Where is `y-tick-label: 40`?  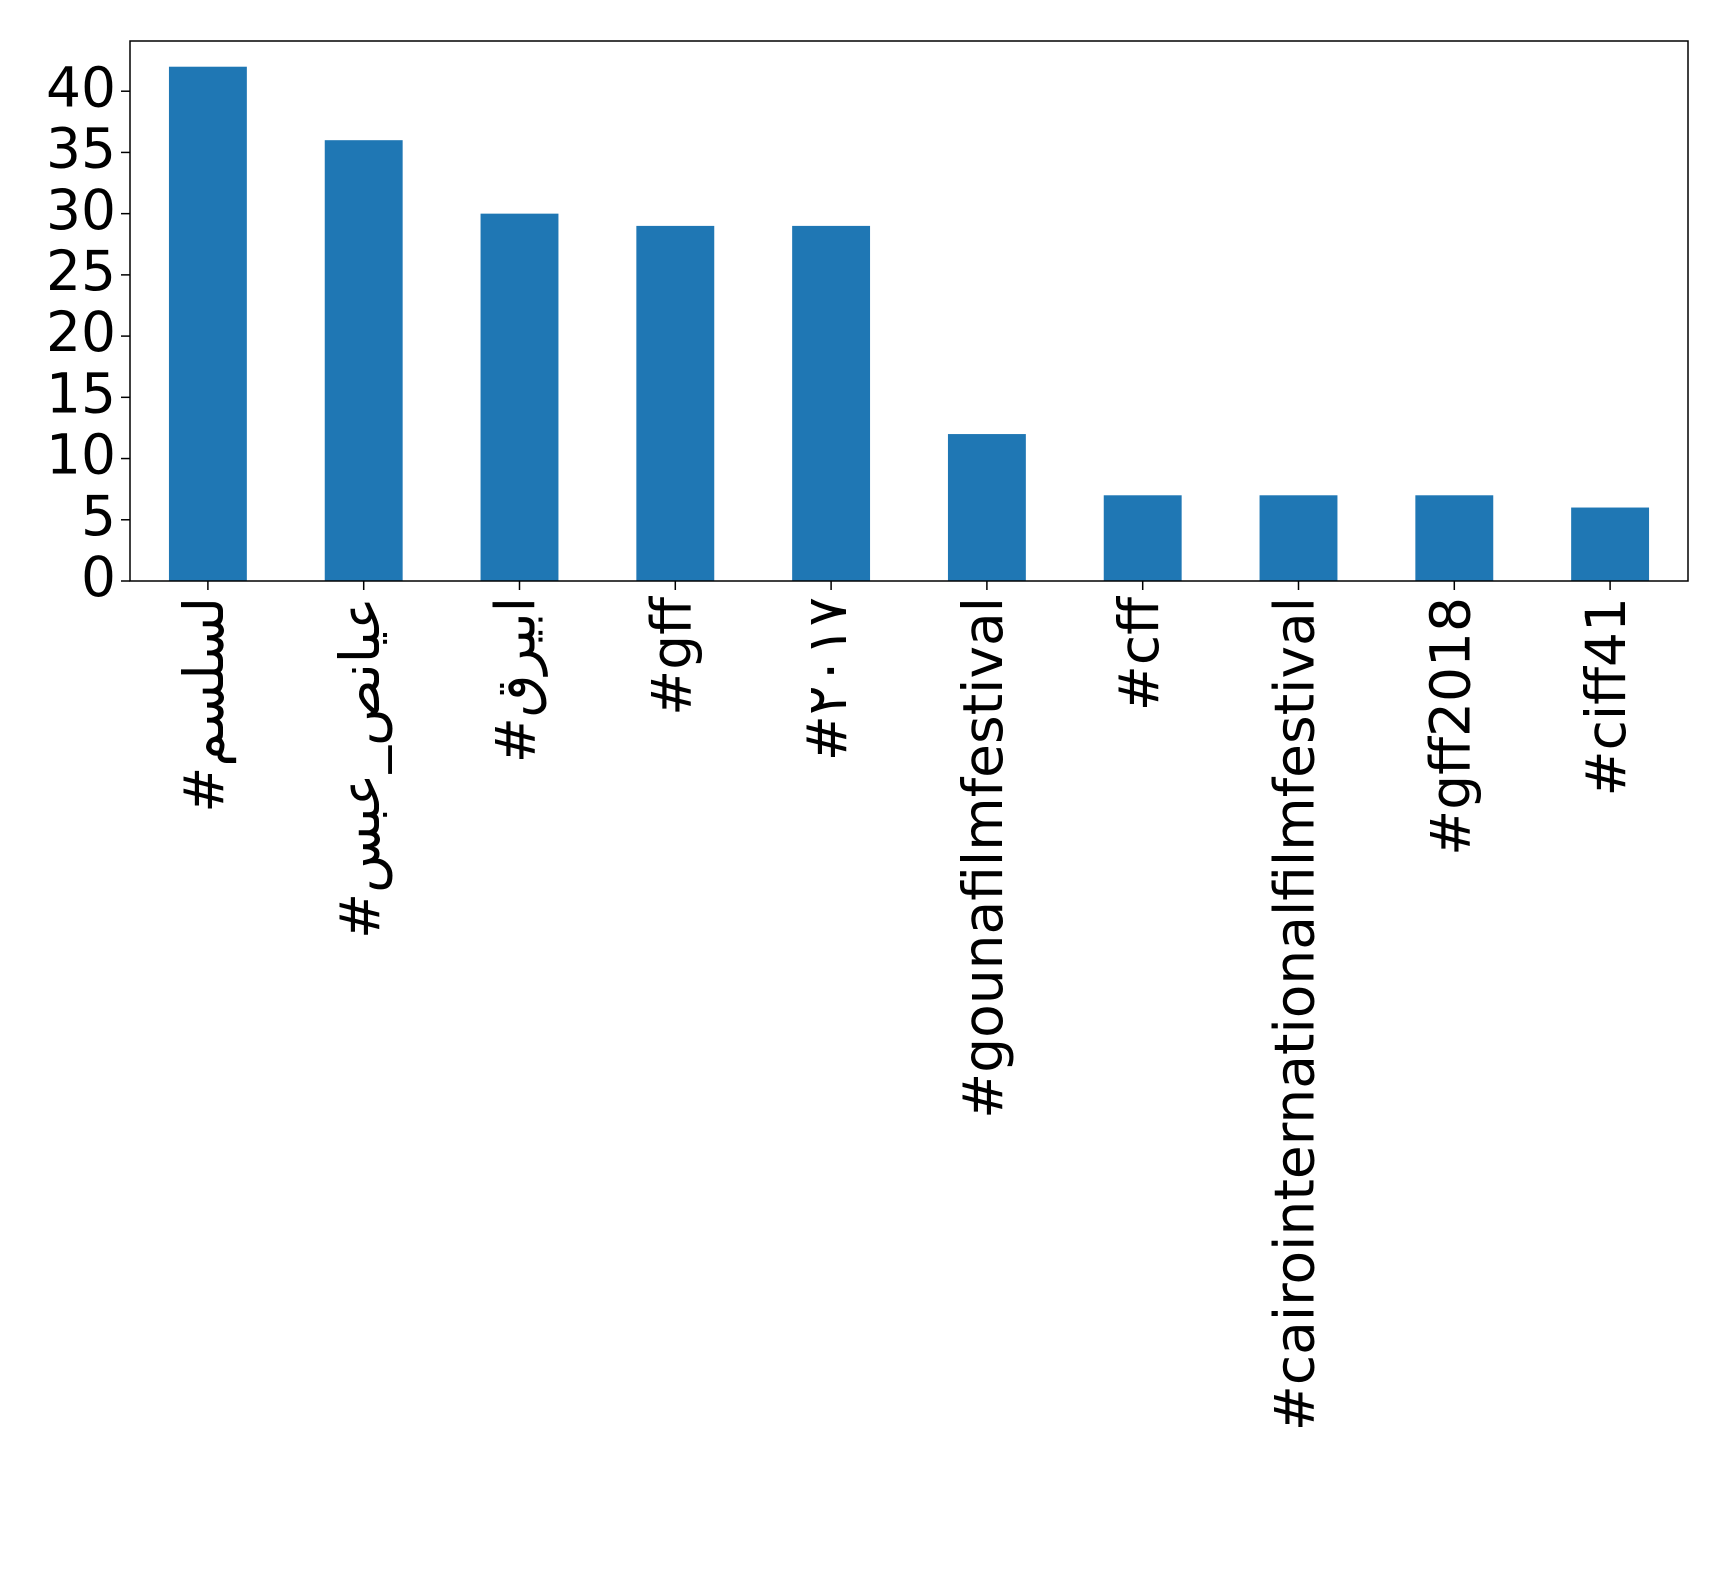
y-tick-label: 40 is located at coordinates (81, 87).